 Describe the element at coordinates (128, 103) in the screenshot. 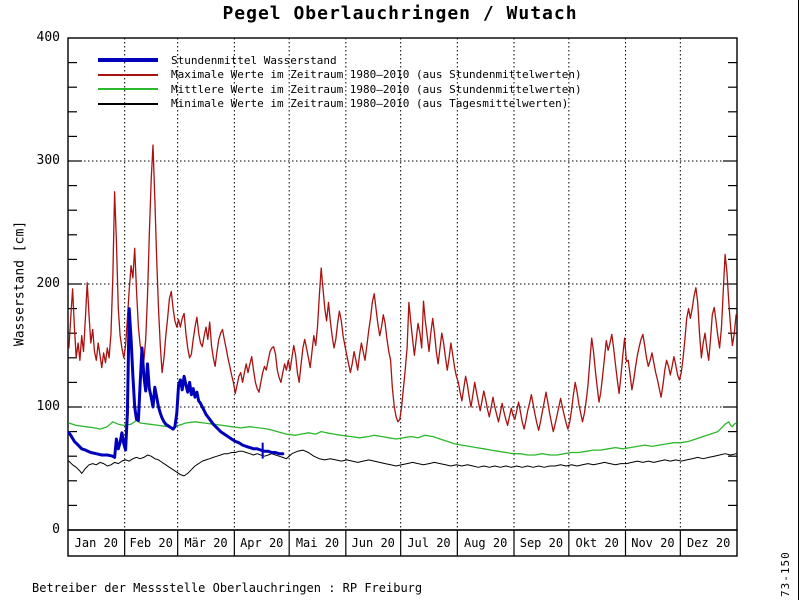

I see `legend-line-sample-black` at that location.